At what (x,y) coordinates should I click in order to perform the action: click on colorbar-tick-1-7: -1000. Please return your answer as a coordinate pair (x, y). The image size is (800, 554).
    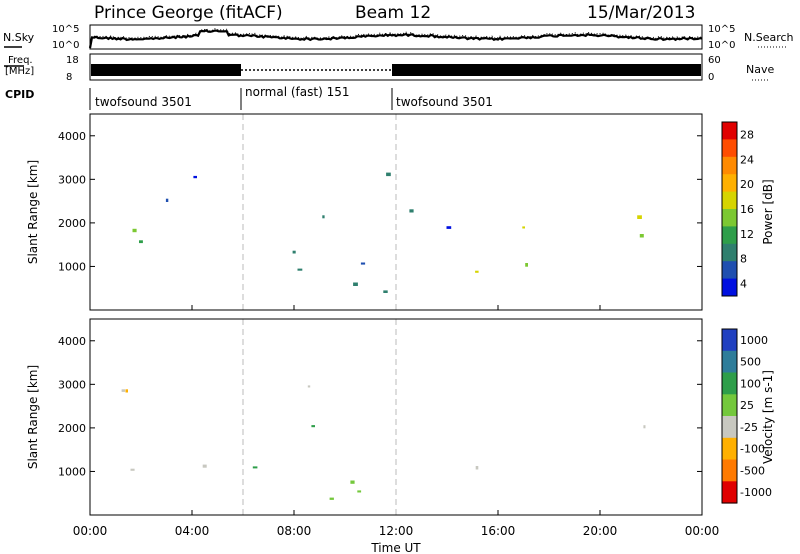
    Looking at the image, I should click on (756, 492).